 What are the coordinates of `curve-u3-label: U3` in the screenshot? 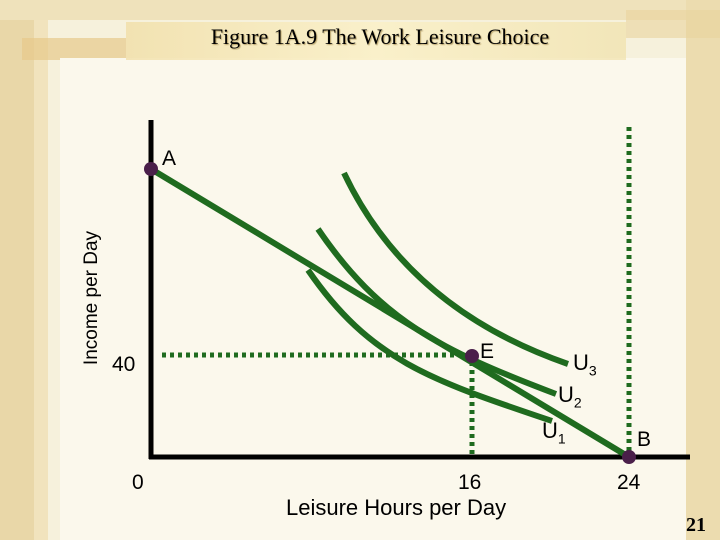 It's located at (585, 364).